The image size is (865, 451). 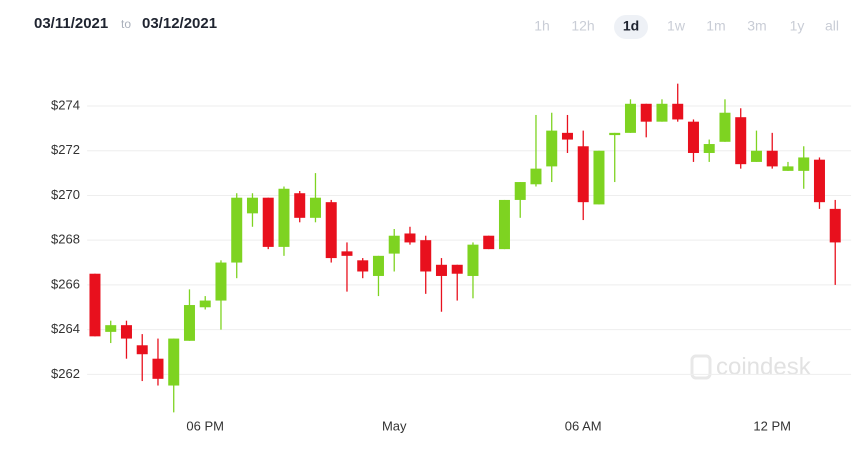 I want to click on date-to: 03/12/2021, so click(x=179, y=23).